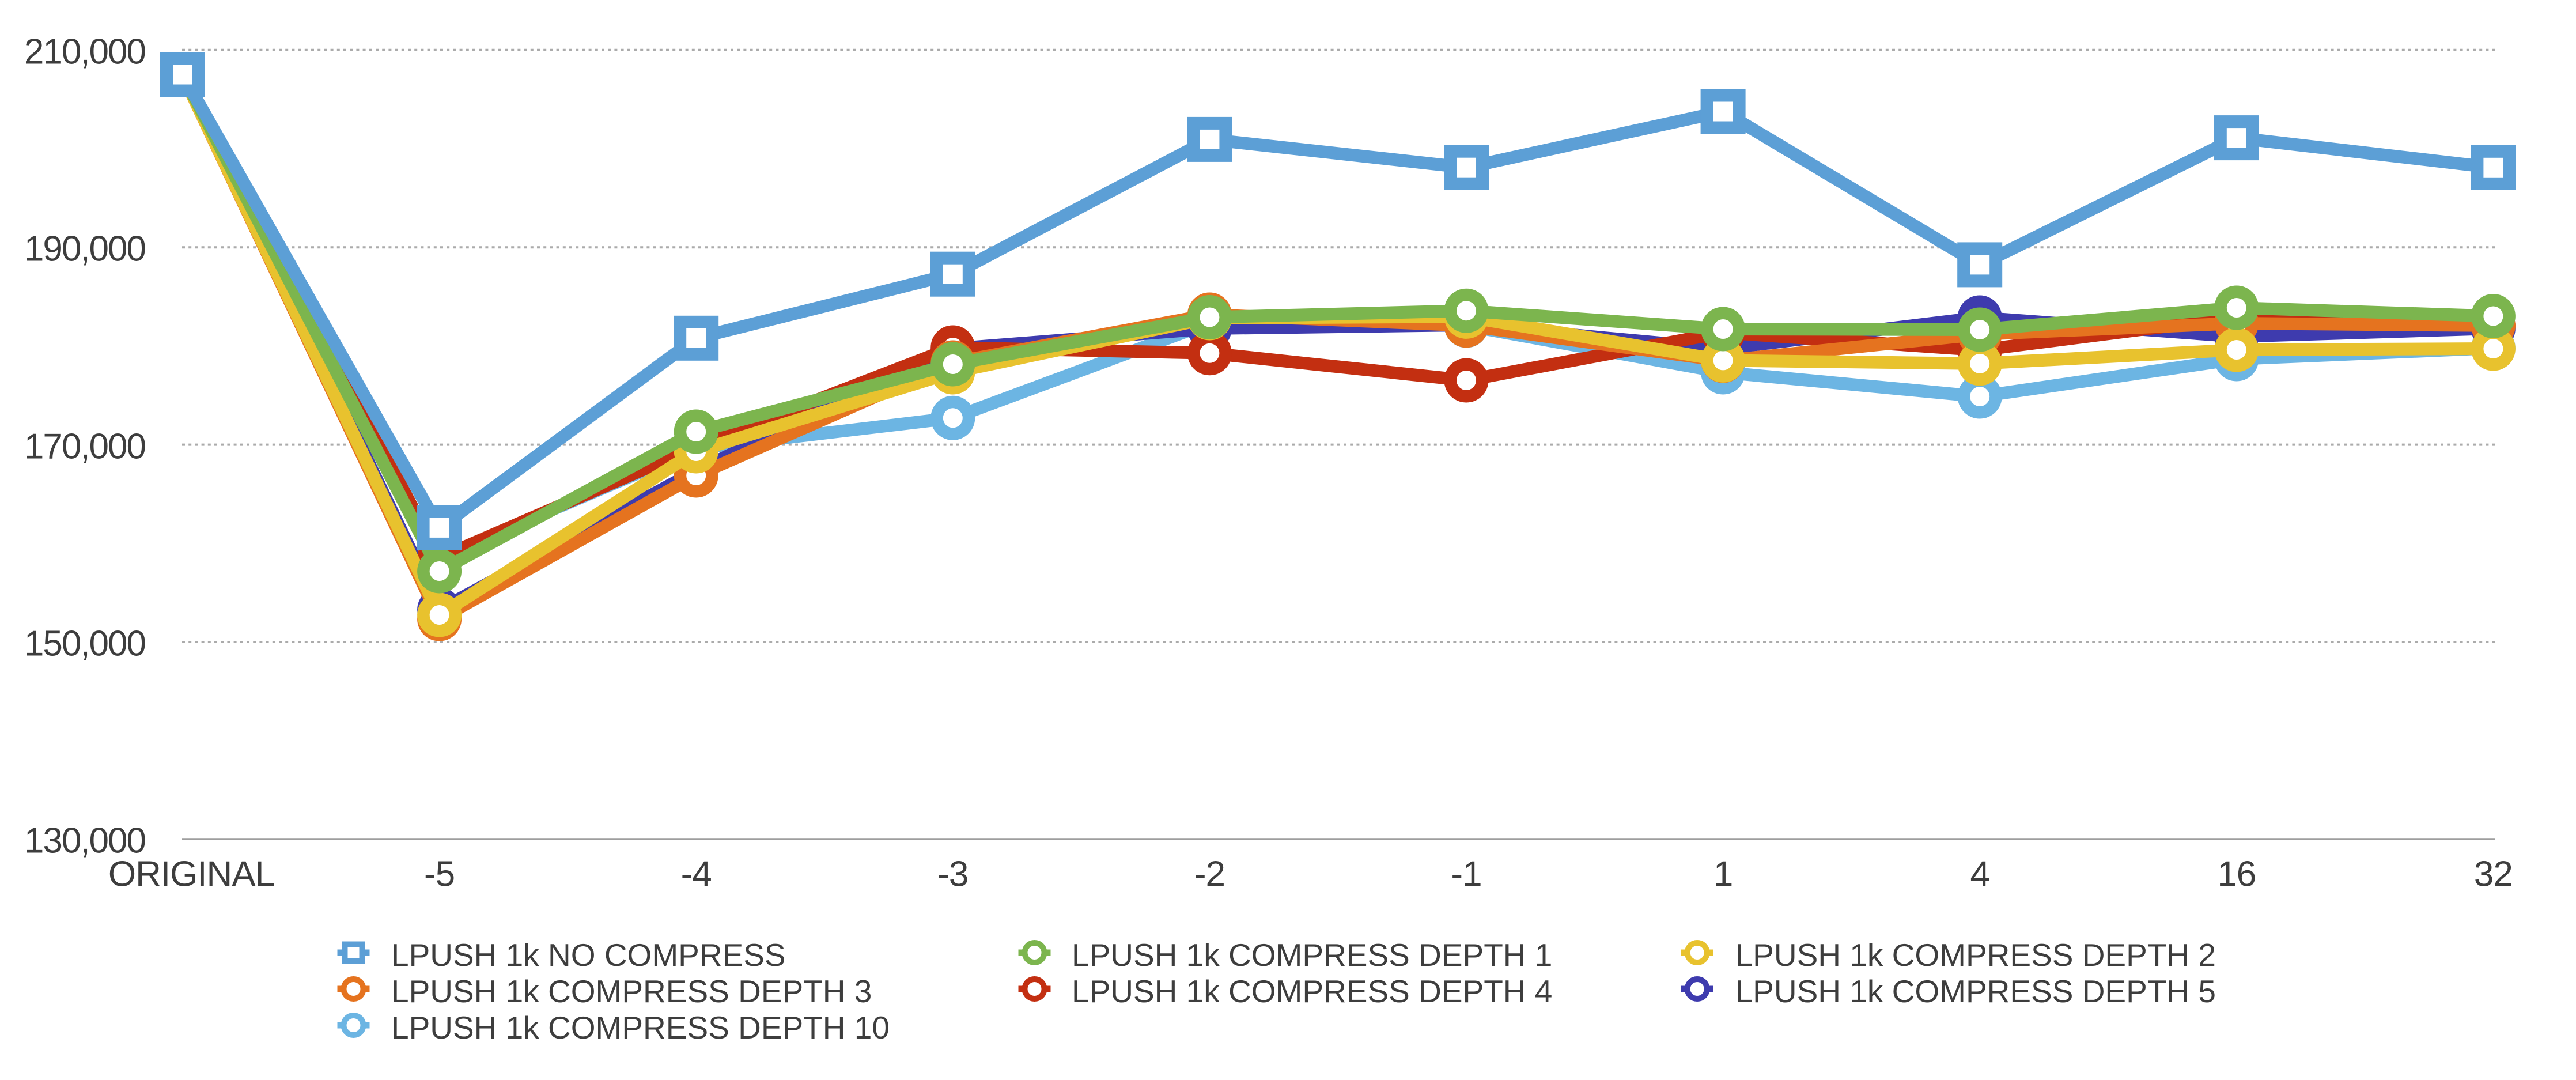 The width and height of the screenshot is (2576, 1080). Describe the element at coordinates (191, 874) in the screenshot. I see `svg-text: ORIGINAL` at that location.